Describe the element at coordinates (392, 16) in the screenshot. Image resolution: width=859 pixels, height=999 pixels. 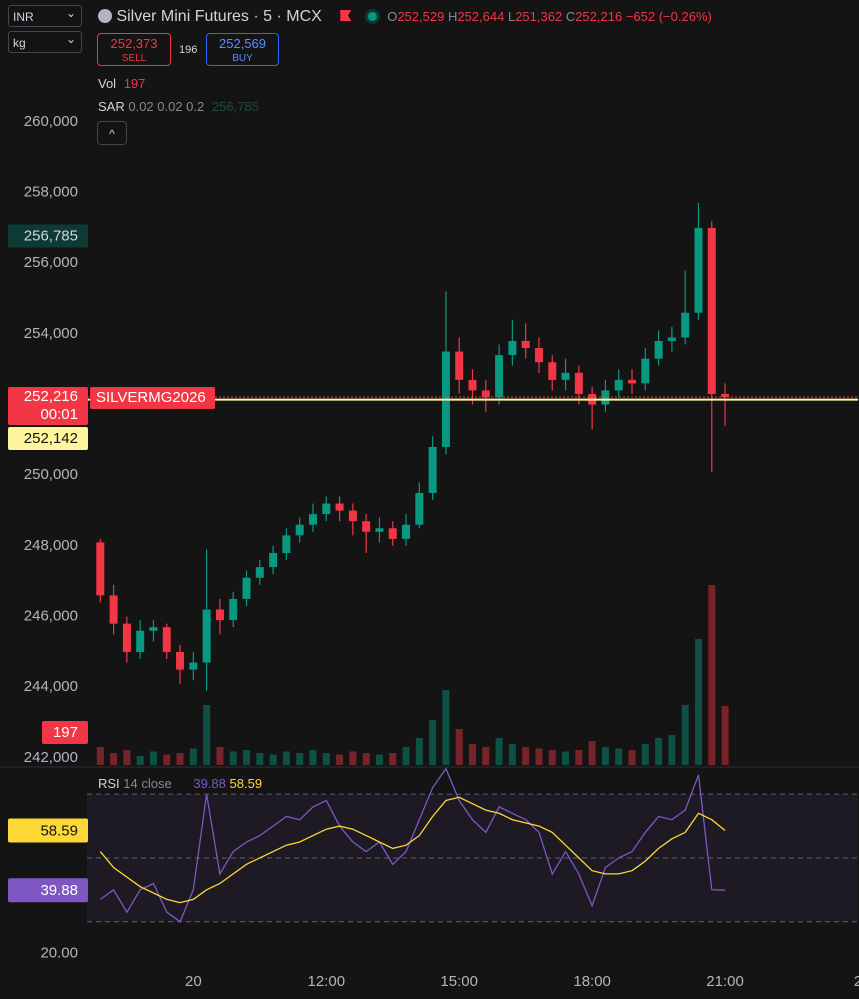
I see `o-label: O` at that location.